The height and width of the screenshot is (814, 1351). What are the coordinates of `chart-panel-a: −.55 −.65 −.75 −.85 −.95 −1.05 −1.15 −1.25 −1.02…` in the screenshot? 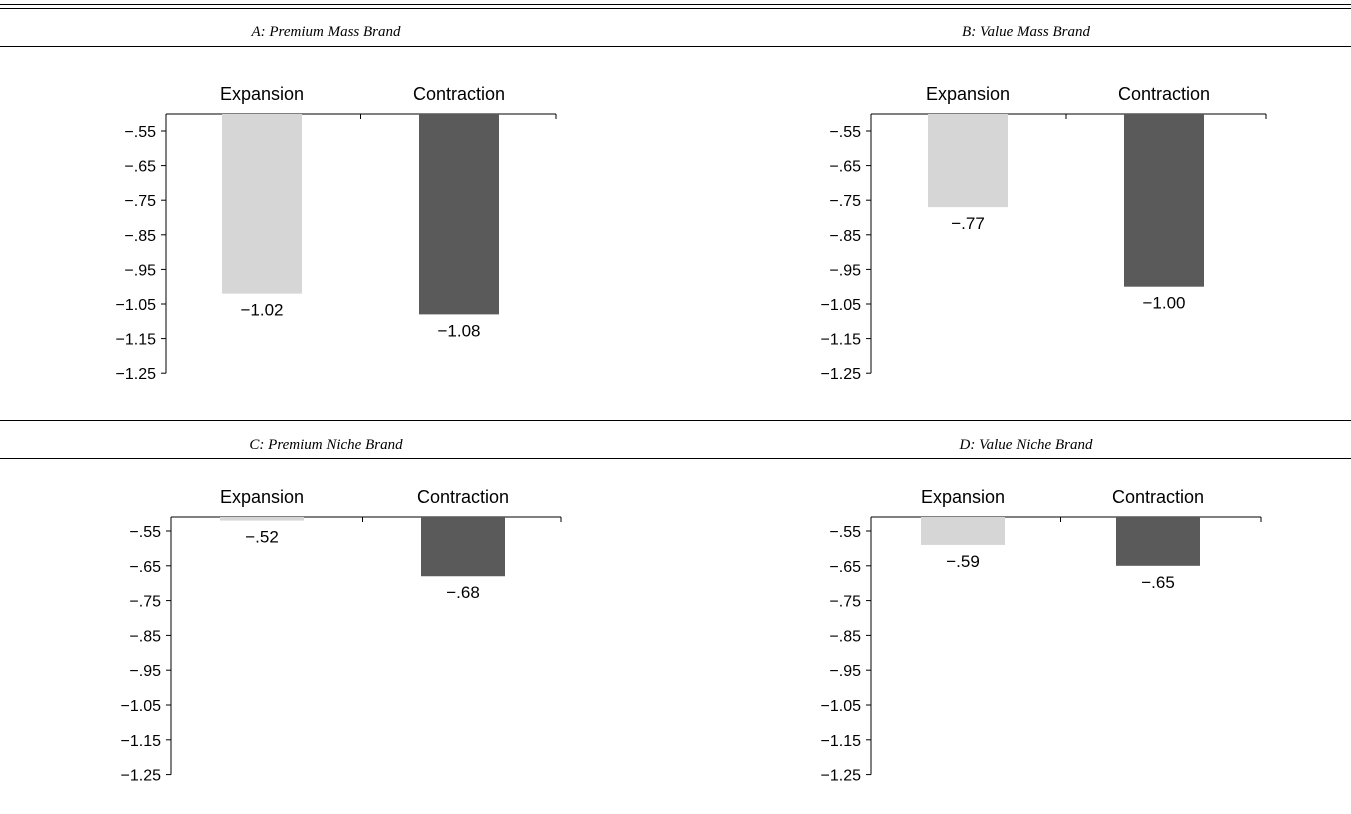 It's located at (336, 233).